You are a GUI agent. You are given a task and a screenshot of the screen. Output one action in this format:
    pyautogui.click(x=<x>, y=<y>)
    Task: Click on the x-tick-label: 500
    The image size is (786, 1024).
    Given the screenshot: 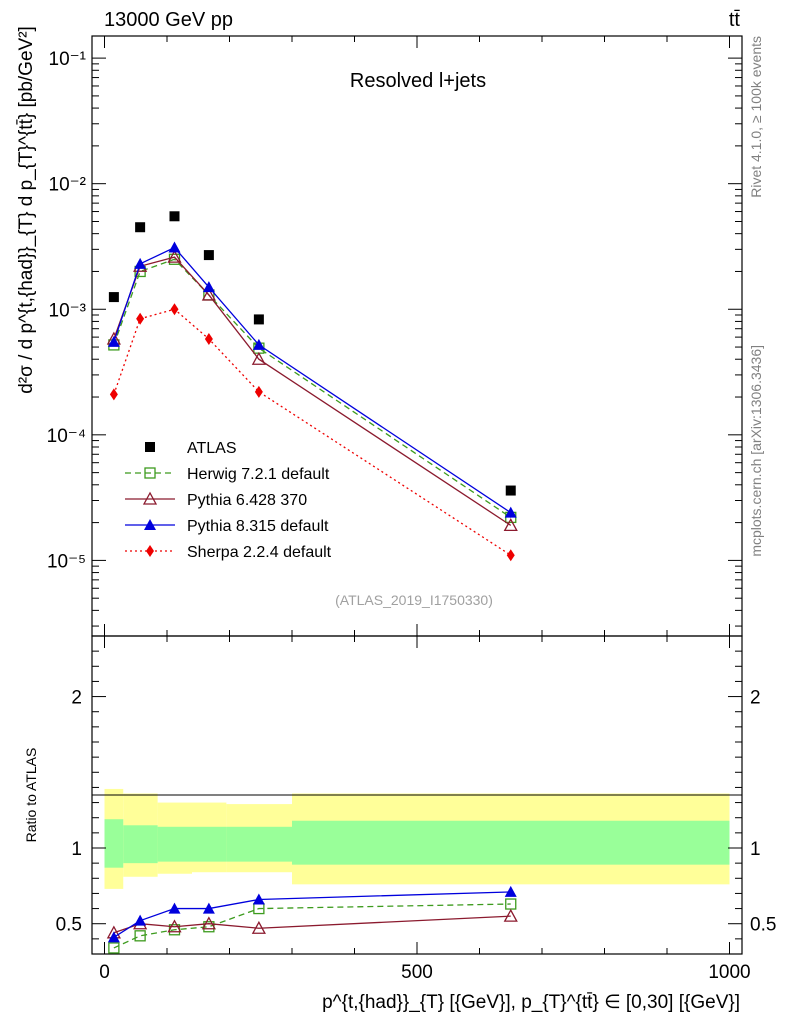 What is the action you would take?
    pyautogui.click(x=417, y=972)
    